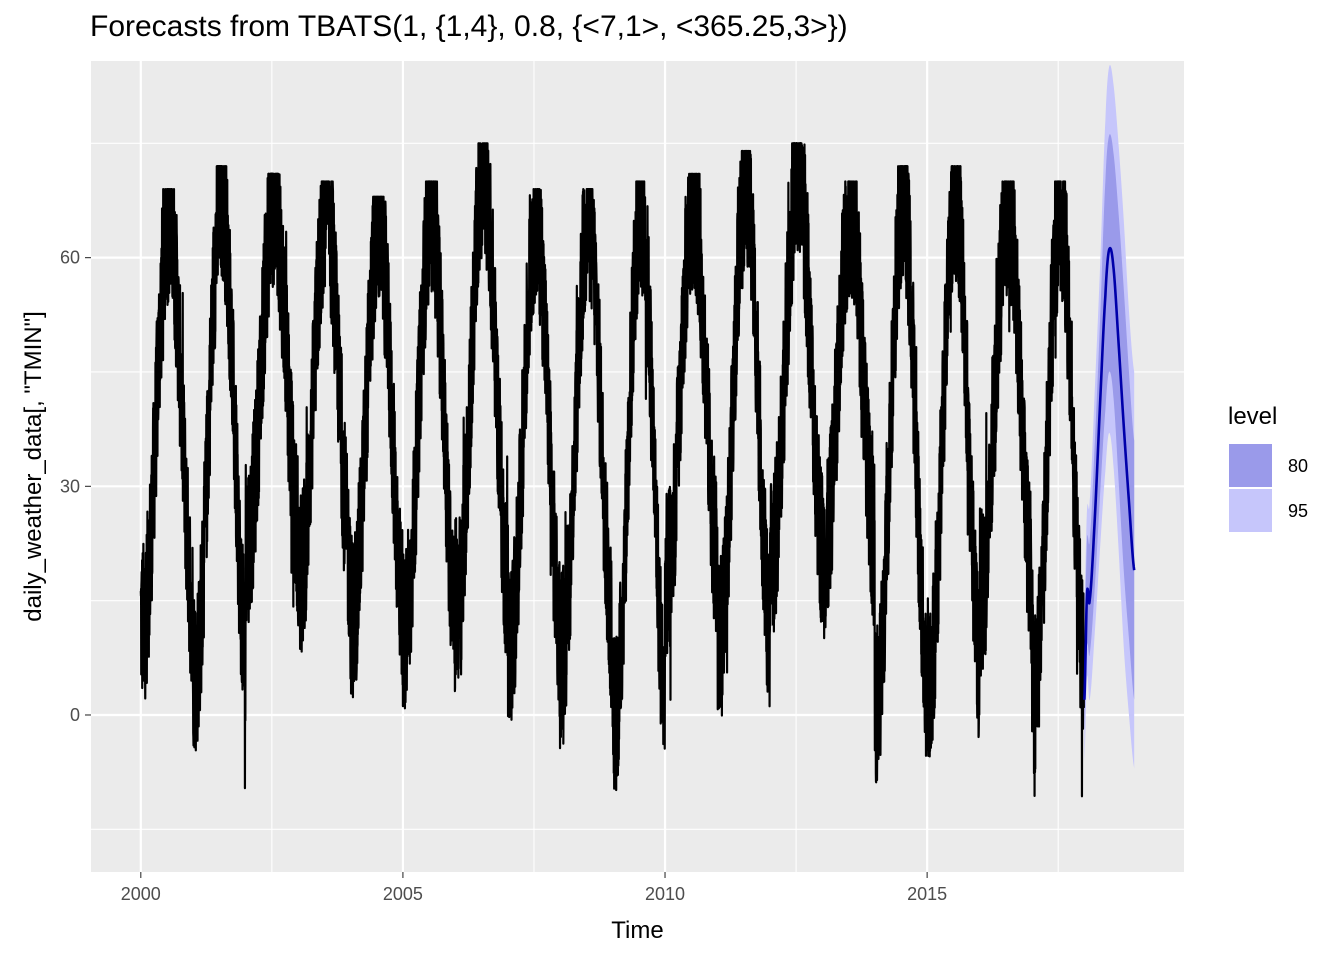 Image resolution: width=1344 pixels, height=960 pixels. I want to click on x-axis: 2000 2005 2010 2015, so click(534, 888).